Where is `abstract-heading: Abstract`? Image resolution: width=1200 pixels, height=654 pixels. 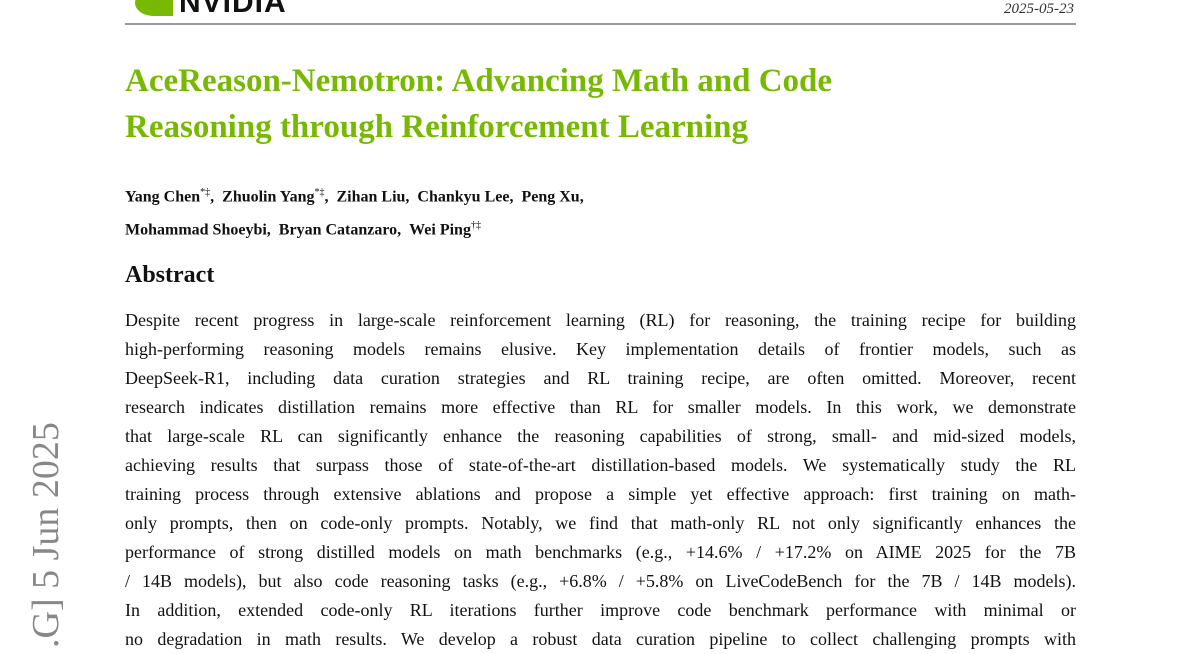
abstract-heading: Abstract is located at coordinates (170, 275).